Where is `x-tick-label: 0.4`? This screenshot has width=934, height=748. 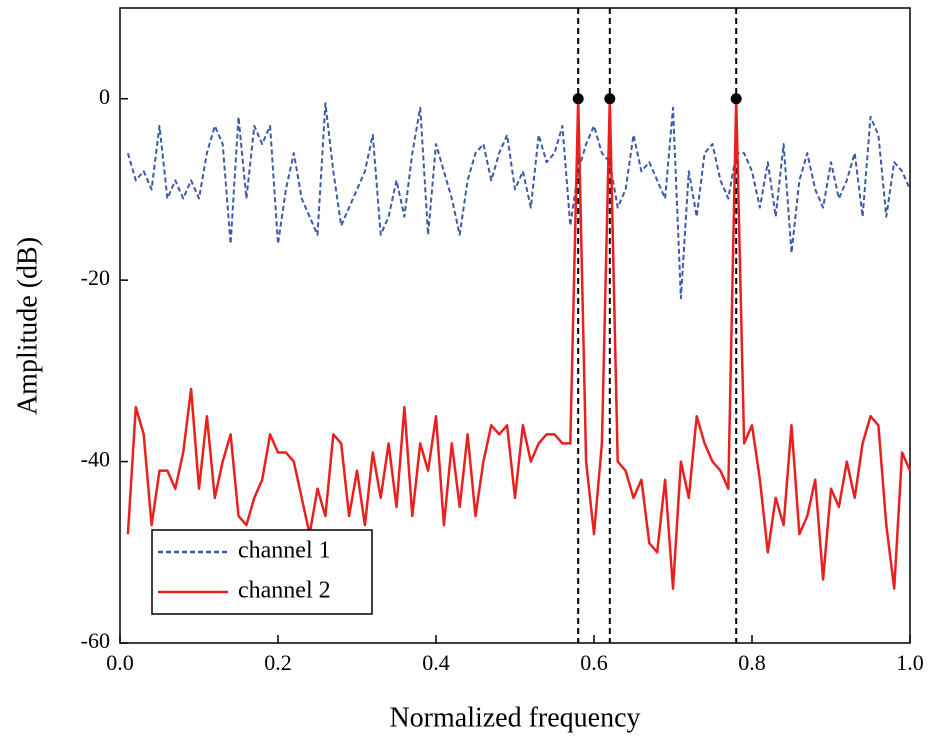
x-tick-label: 0.4 is located at coordinates (436, 662).